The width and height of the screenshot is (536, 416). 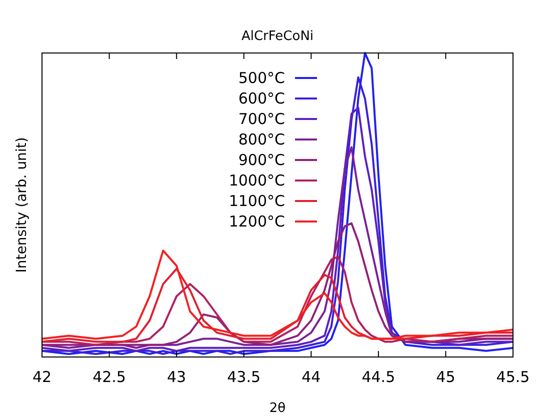 What do you see at coordinates (256, 221) in the screenshot?
I see `legend-label: 1200°C` at bounding box center [256, 221].